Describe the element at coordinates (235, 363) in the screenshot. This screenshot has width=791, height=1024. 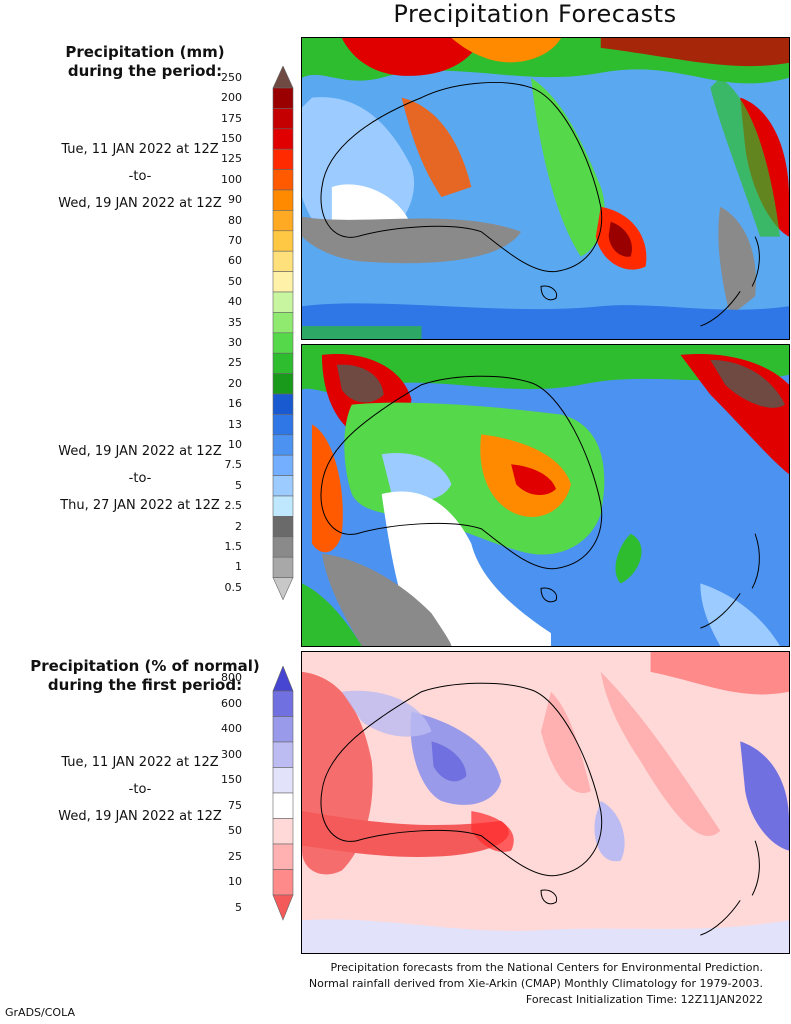
I see `precip-colorbar-tick-label: 25` at that location.